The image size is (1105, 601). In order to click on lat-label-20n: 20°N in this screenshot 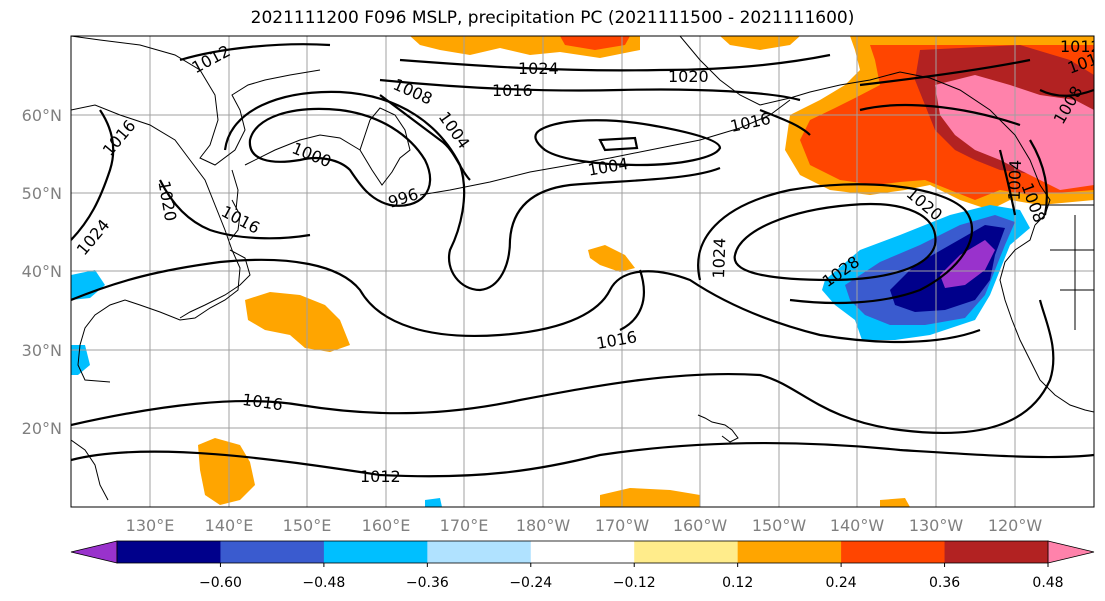, I will do `click(42, 428)`.